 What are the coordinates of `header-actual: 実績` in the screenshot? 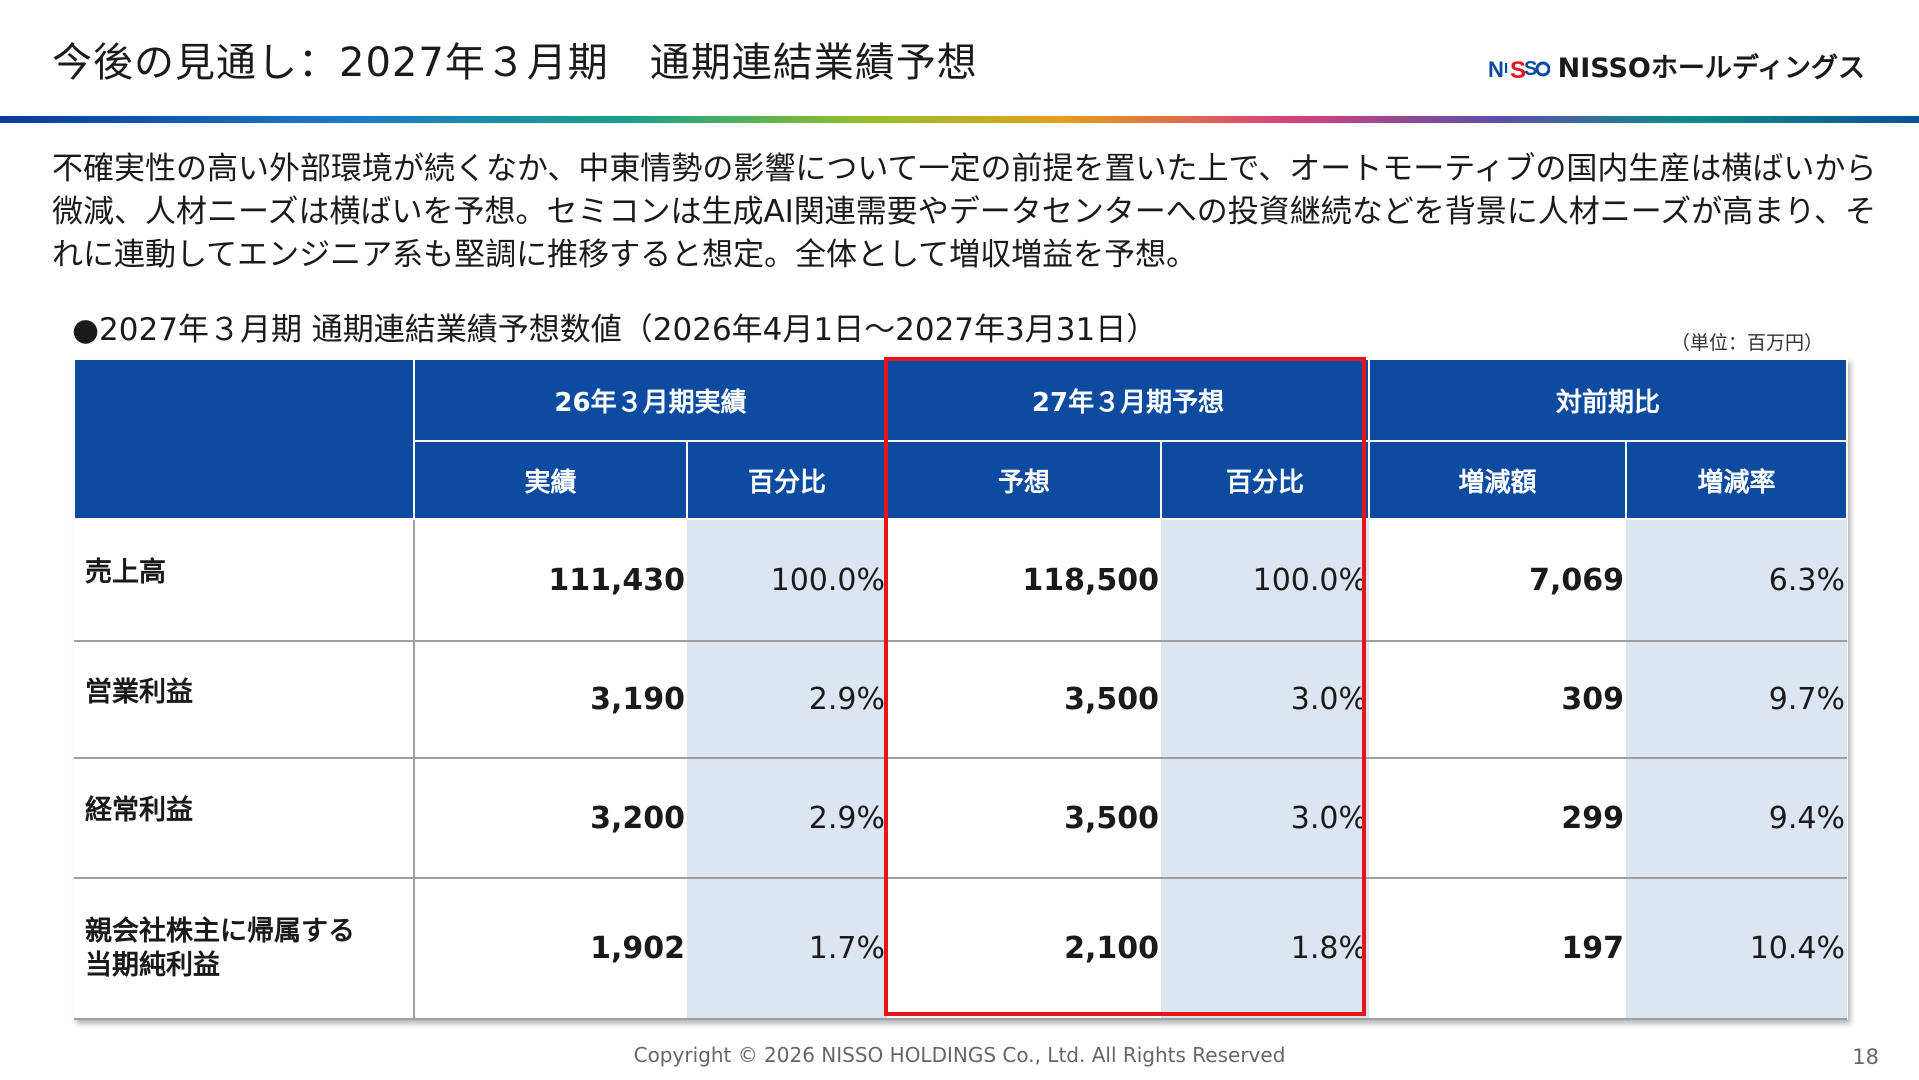 It's located at (550, 480).